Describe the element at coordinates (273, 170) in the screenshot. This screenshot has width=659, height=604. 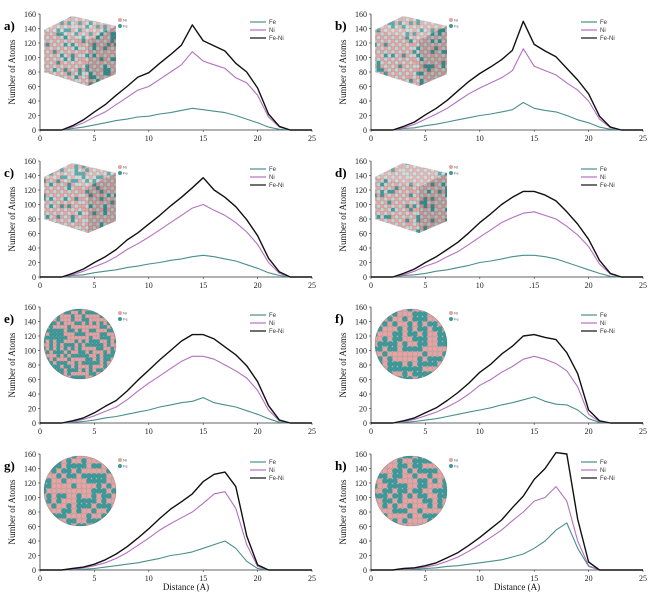
I see `legend-label-fe: Fe` at that location.